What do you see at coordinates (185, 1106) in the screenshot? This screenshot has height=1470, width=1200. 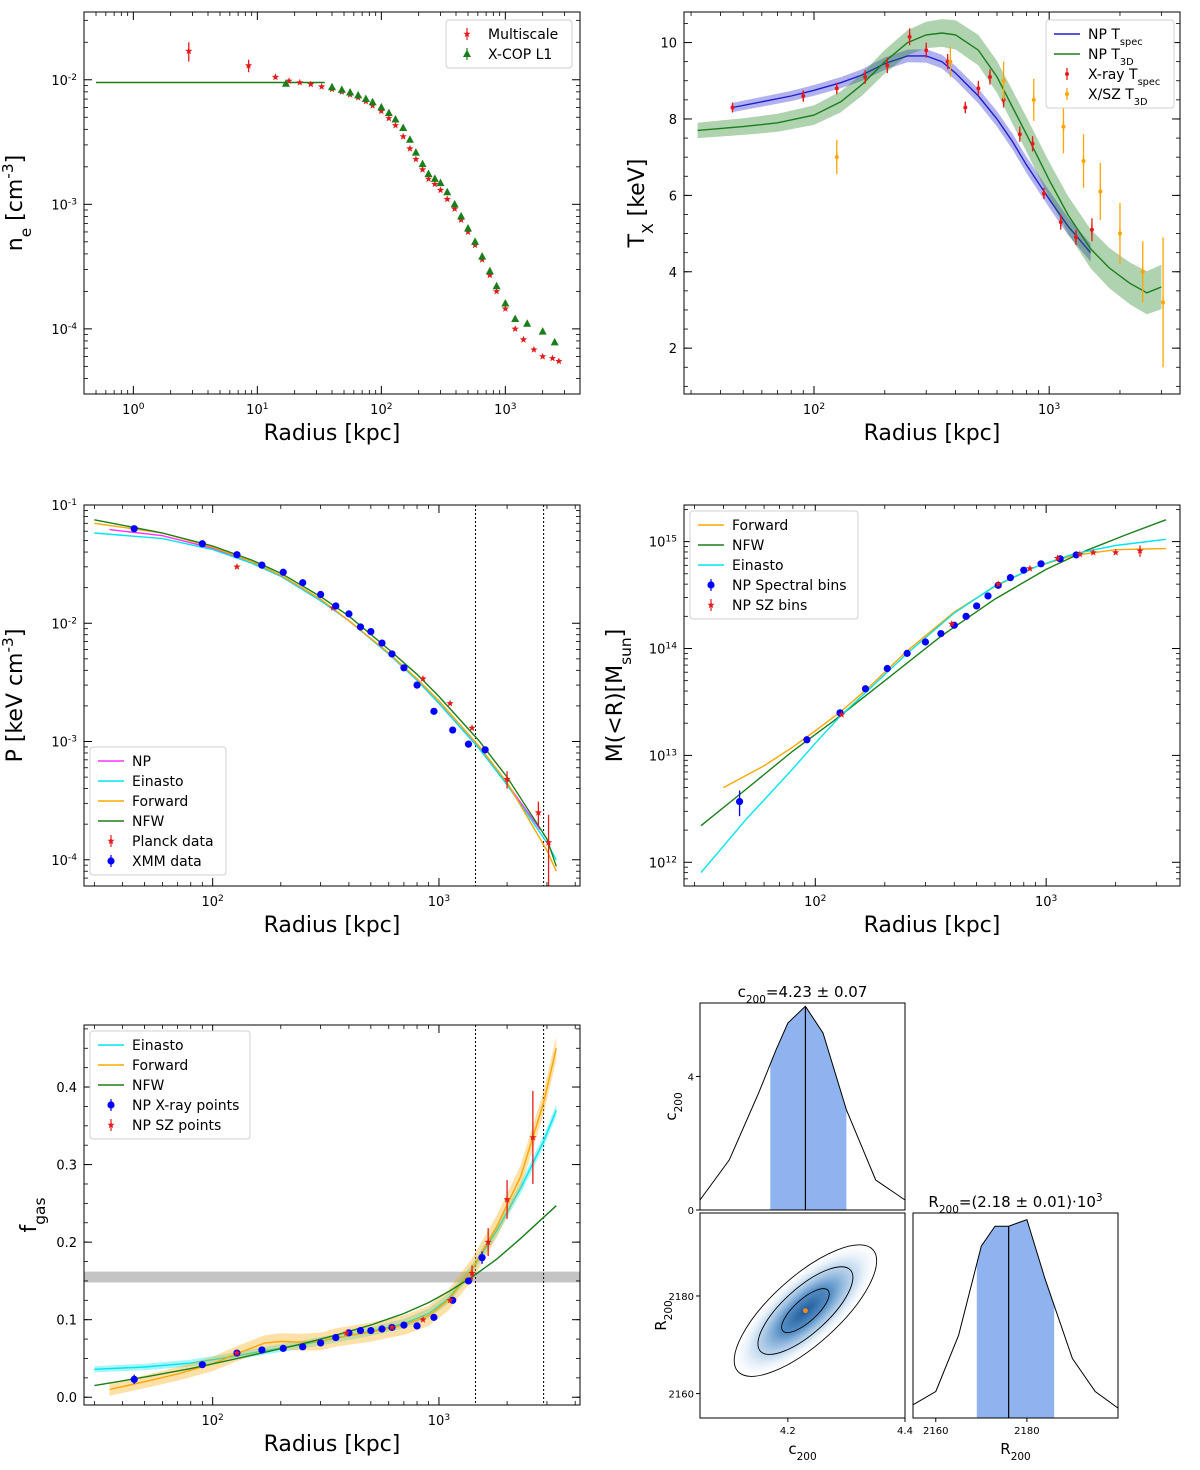 I see `legend-label: NP X-ray points` at bounding box center [185, 1106].